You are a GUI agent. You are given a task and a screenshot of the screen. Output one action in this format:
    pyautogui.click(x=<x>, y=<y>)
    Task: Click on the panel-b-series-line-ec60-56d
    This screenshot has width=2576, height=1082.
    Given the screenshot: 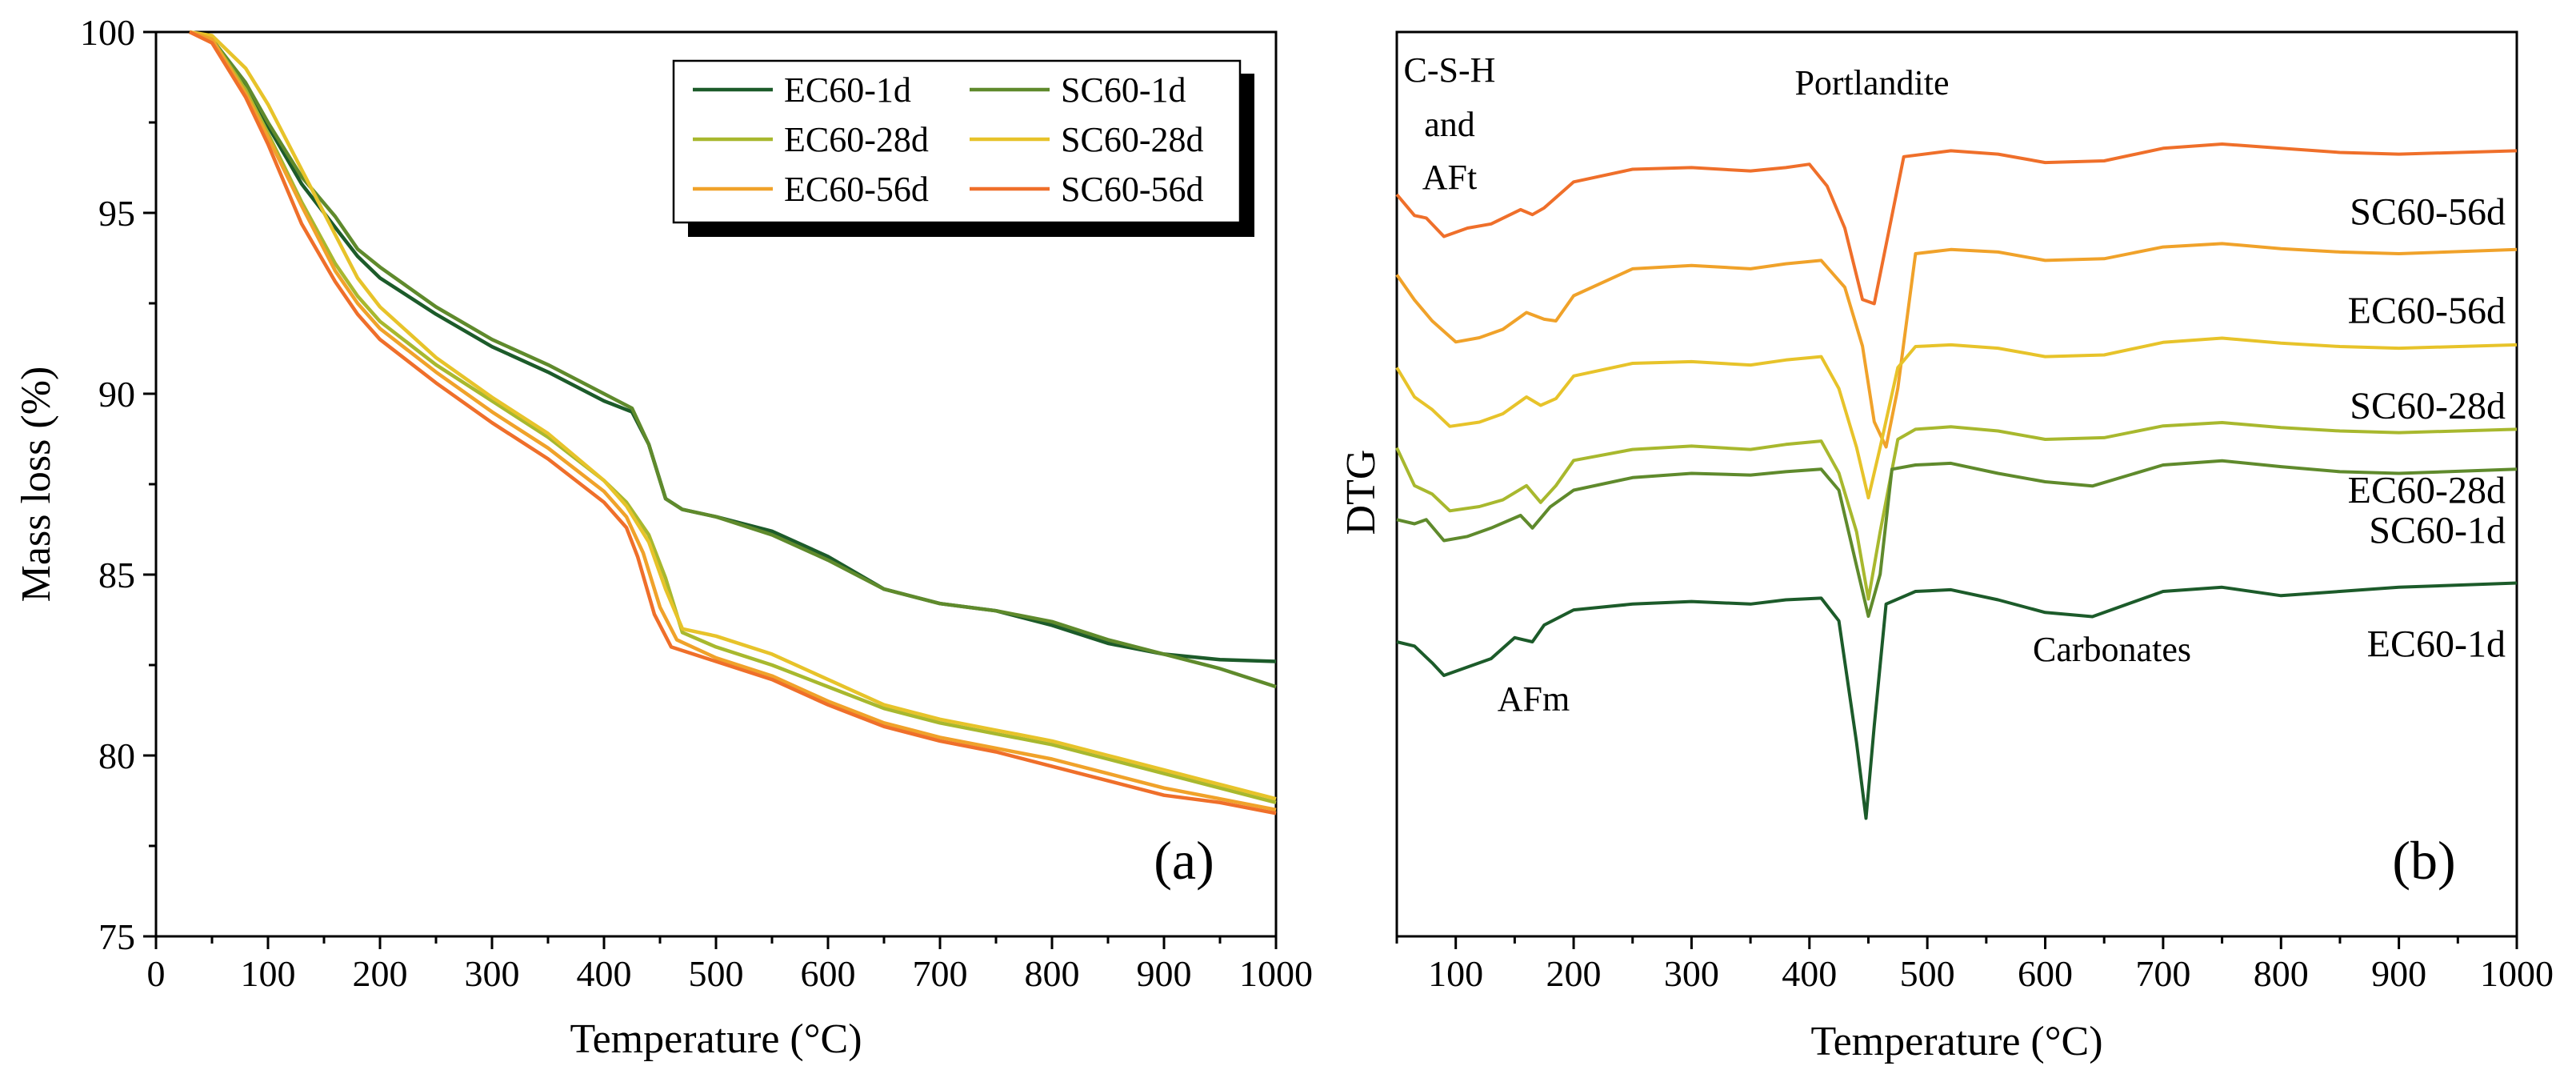 What is the action you would take?
    pyautogui.click(x=1956, y=345)
    